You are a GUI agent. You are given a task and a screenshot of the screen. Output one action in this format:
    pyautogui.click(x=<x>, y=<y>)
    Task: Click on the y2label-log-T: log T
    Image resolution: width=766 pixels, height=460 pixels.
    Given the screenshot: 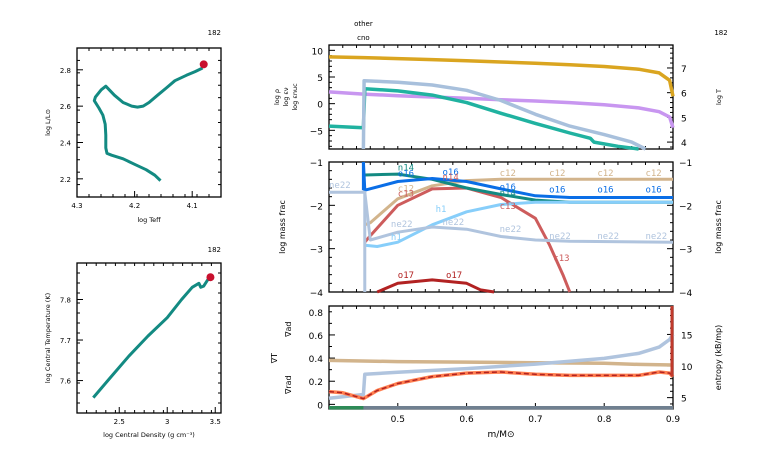 What is the action you would take?
    pyautogui.click(x=719, y=97)
    